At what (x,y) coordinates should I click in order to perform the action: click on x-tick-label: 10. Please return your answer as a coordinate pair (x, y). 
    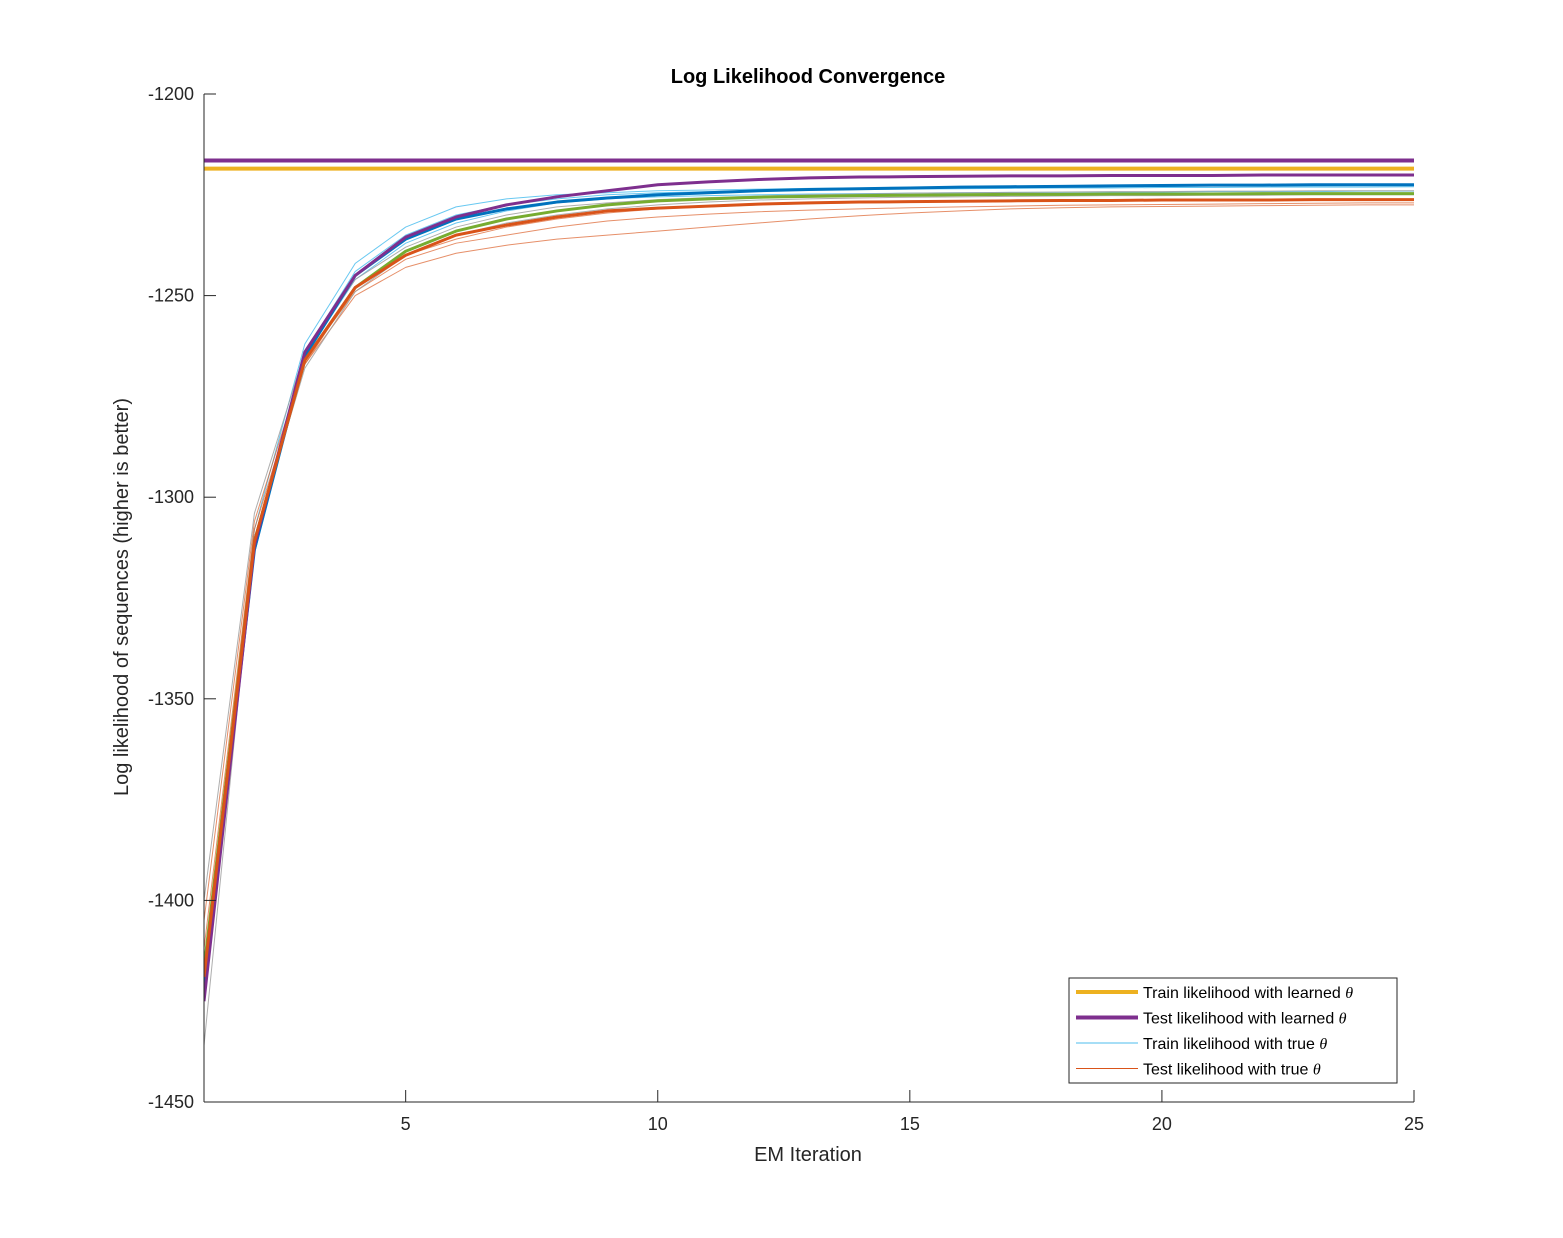
    Looking at the image, I should click on (658, 1124).